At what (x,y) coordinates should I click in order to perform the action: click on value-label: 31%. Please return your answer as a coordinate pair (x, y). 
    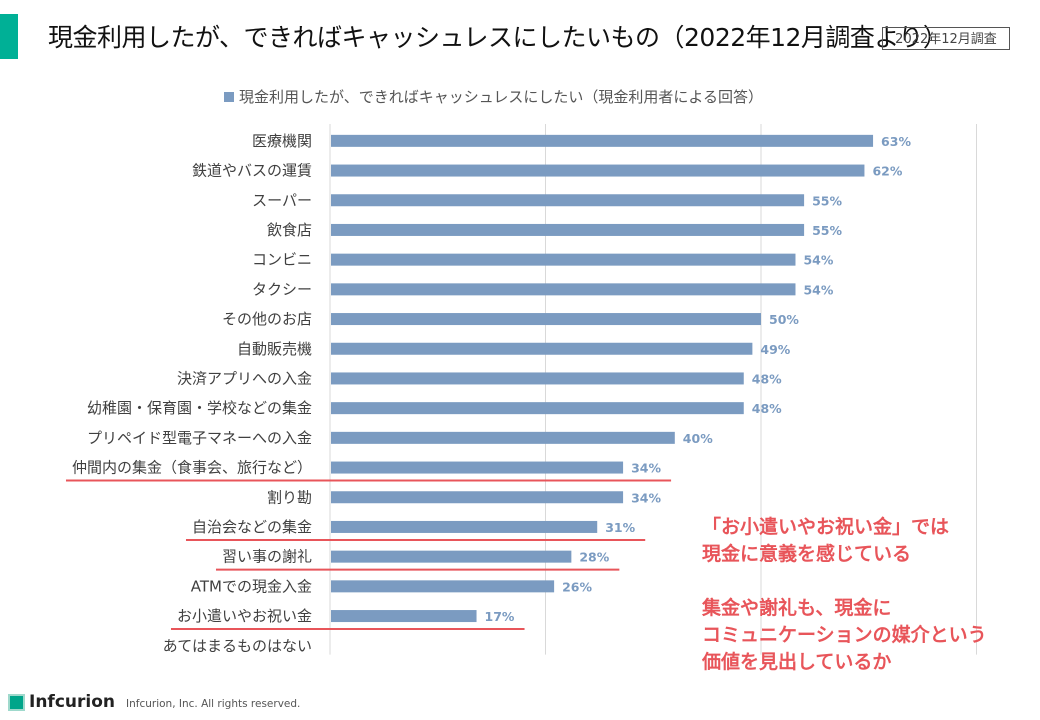
    Looking at the image, I should click on (620, 527).